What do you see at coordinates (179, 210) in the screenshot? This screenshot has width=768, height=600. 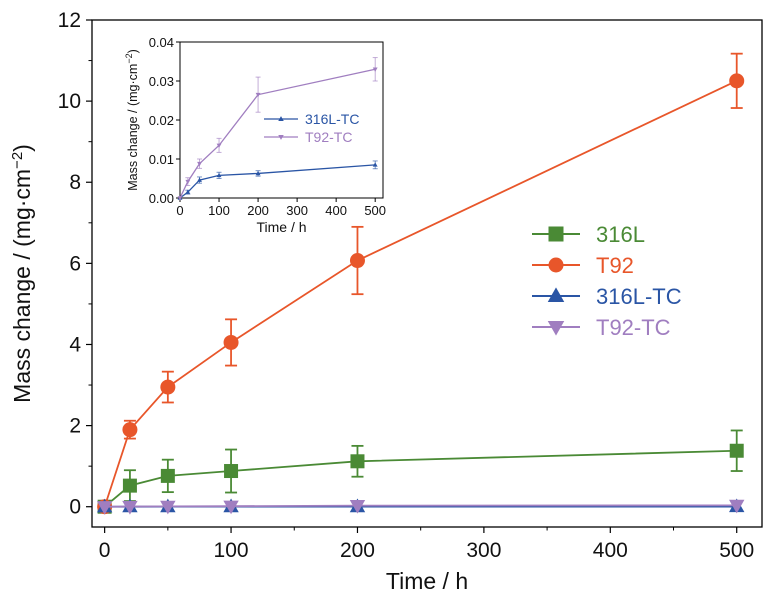 I see `inset-x-tick-label: 0` at bounding box center [179, 210].